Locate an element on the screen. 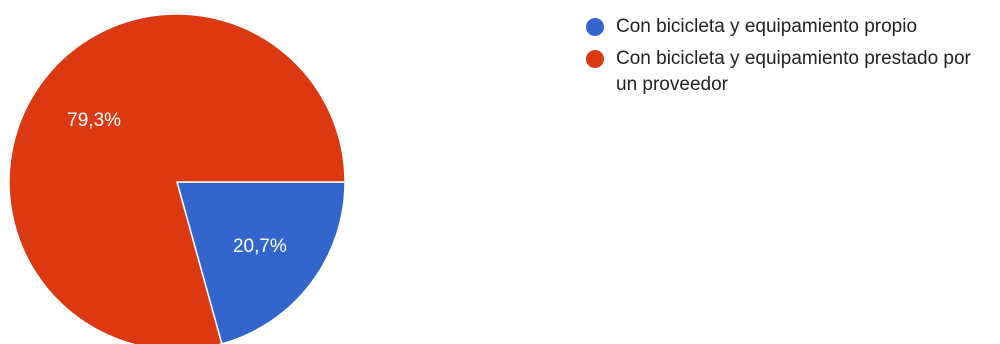 This screenshot has width=1000, height=344. pie-slice-labels: 20,7% 79,3% is located at coordinates (177, 183).